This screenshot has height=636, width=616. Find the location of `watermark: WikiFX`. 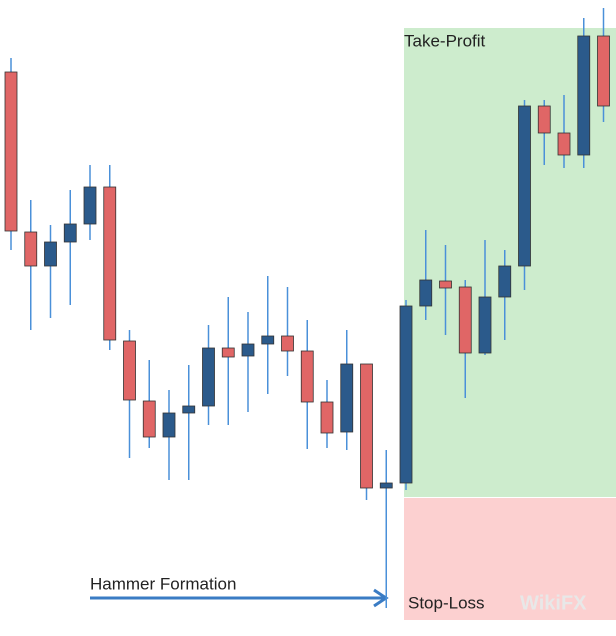

watermark: WikiFX is located at coordinates (553, 603).